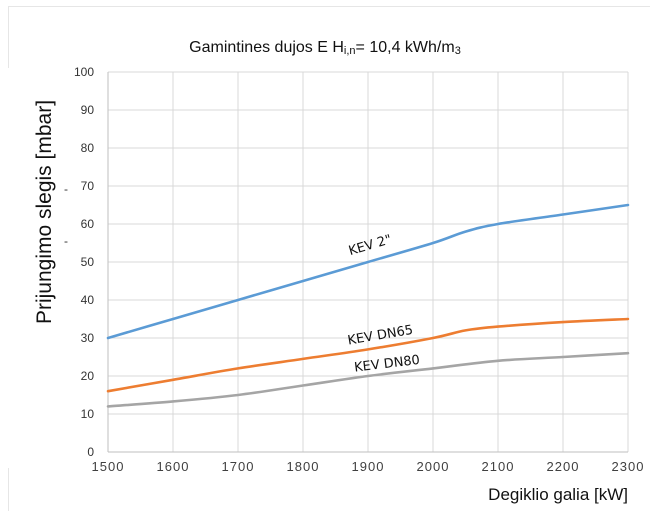 This screenshot has width=650, height=511. What do you see at coordinates (498, 466) in the screenshot?
I see `x-tick-label: 2100` at bounding box center [498, 466].